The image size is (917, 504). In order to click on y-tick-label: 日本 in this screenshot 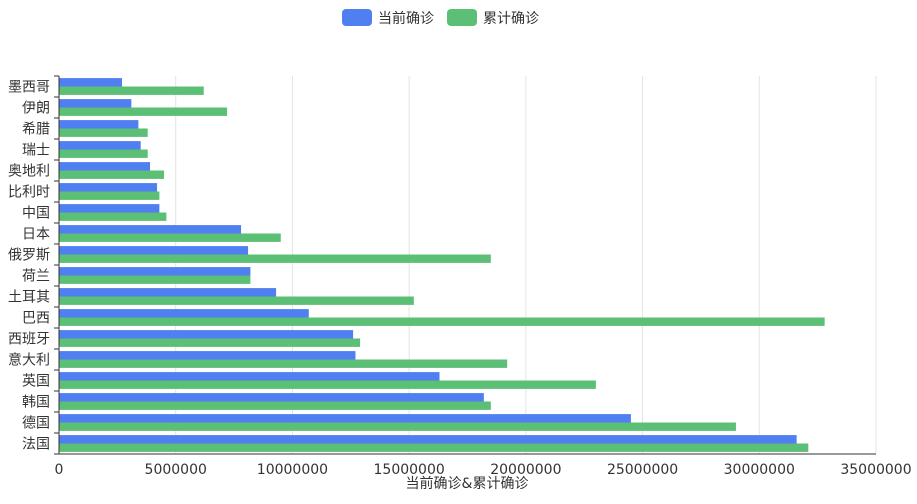, I will do `click(36, 235)`.